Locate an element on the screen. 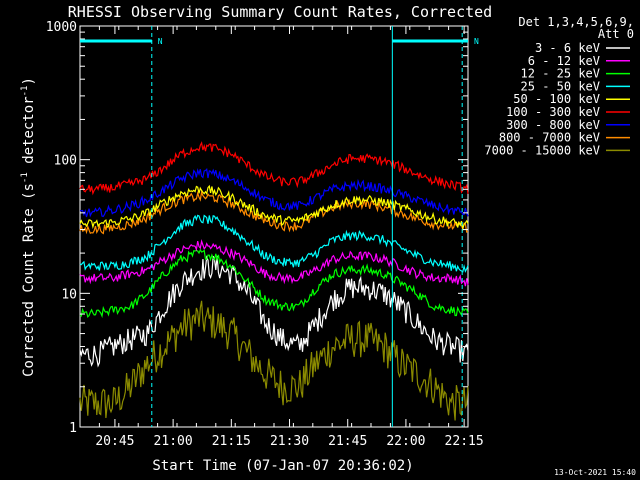 Image resolution: width=640 pixels, height=480 pixels. footer-date: 13-Oct-2021 15:40 is located at coordinates (595, 472).